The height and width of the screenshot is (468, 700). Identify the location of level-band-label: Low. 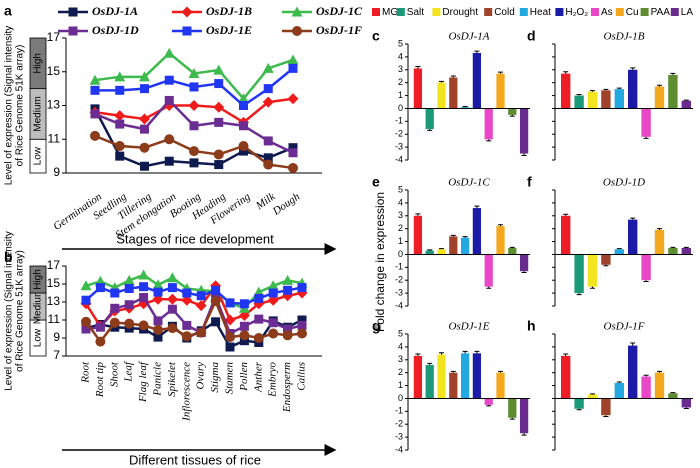
(38, 337).